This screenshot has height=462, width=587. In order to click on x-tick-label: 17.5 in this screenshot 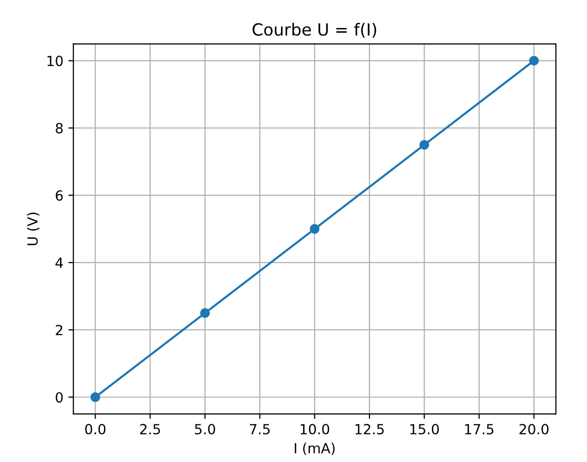, I will do `click(479, 429)`.